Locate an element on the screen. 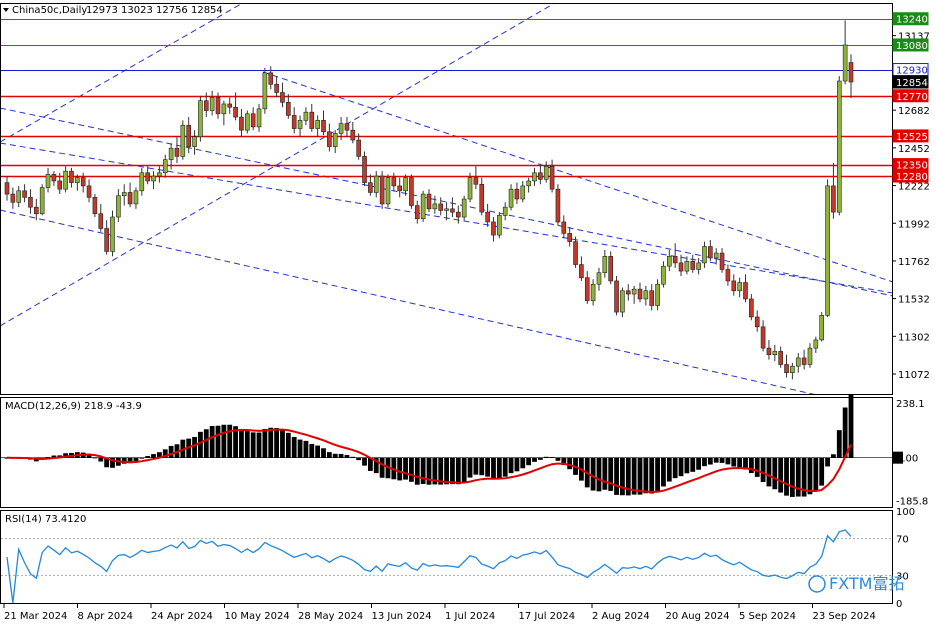  macd-current-badge is located at coordinates (898, 457).